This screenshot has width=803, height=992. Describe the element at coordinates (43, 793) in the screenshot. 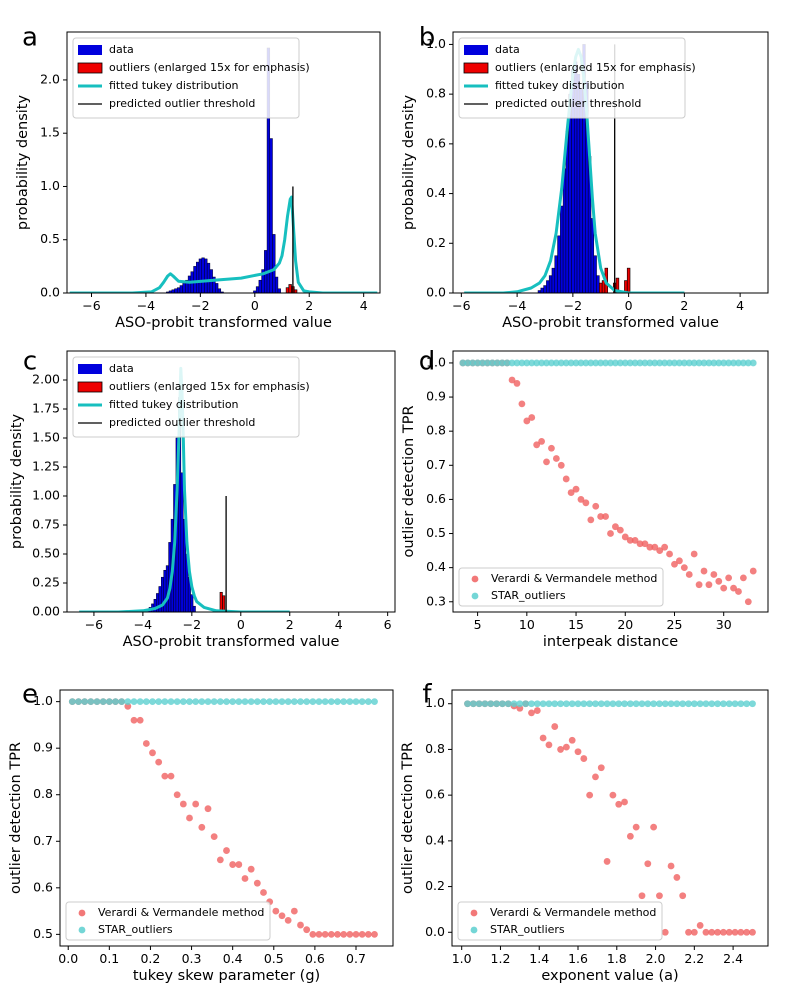

I see `y-tick-label: 0.8` at that location.